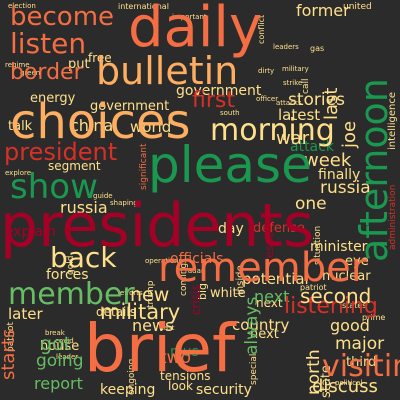 The width and height of the screenshot is (400, 400). Describe the element at coordinates (231, 229) in the screenshot. I see `word-day: day` at that location.